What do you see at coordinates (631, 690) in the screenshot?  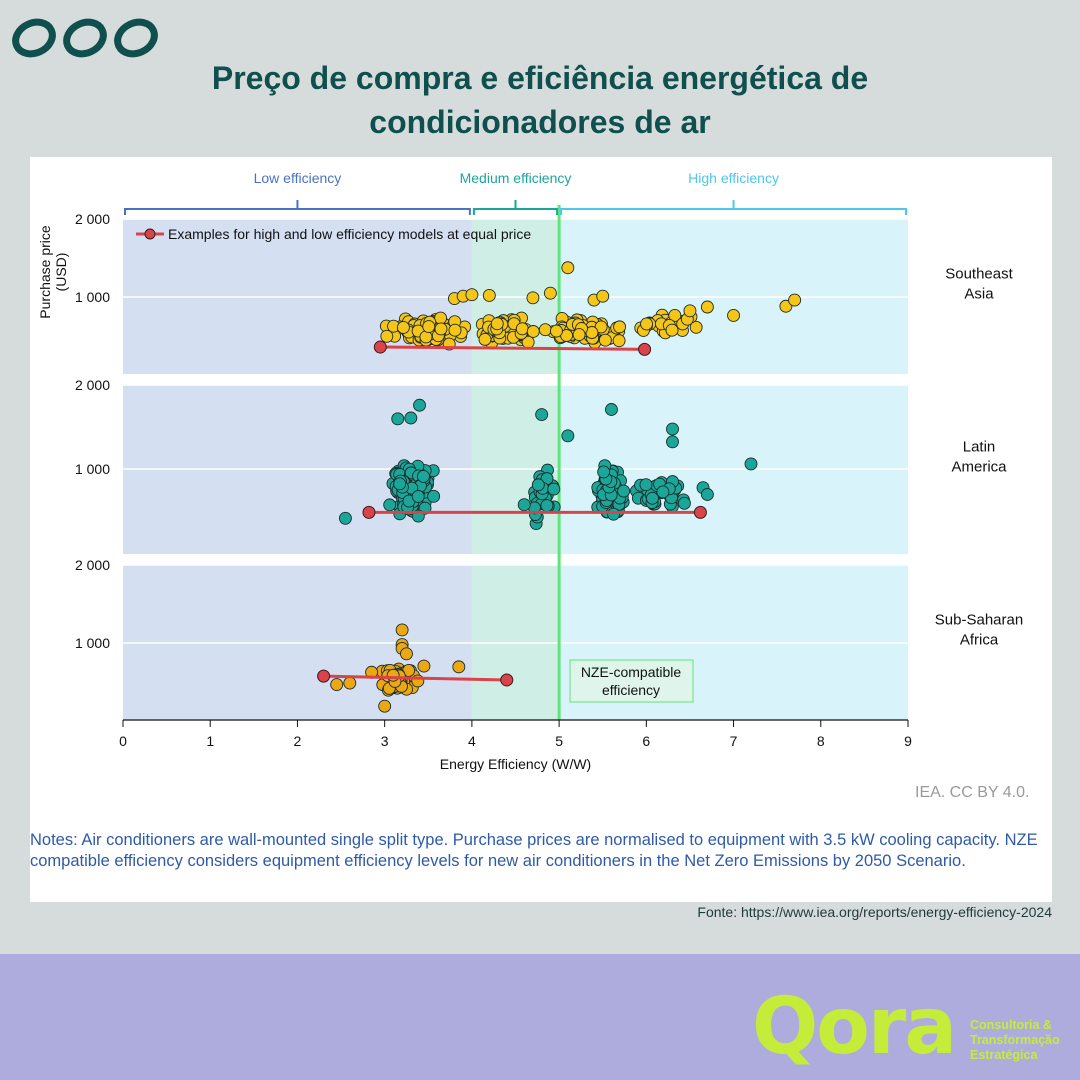 I see `nze-label: efficiency` at bounding box center [631, 690].